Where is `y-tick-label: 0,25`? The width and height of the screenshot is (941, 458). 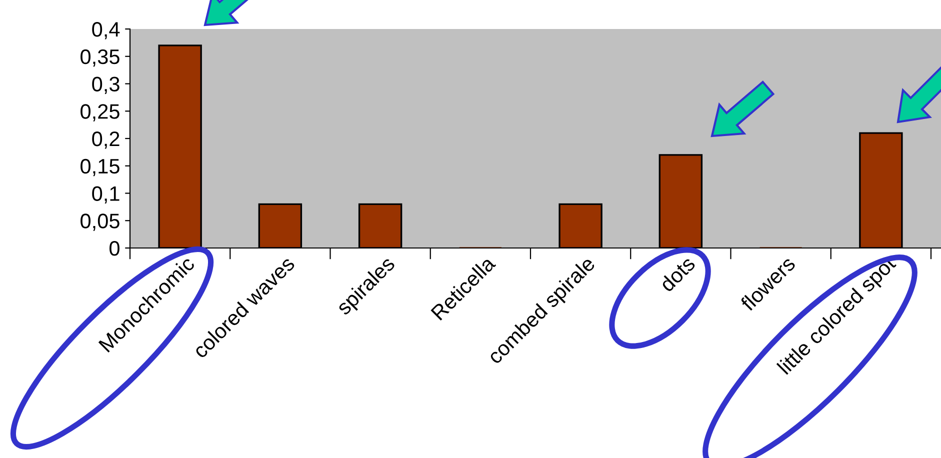
y-tick-label: 0,25 is located at coordinates (100, 113).